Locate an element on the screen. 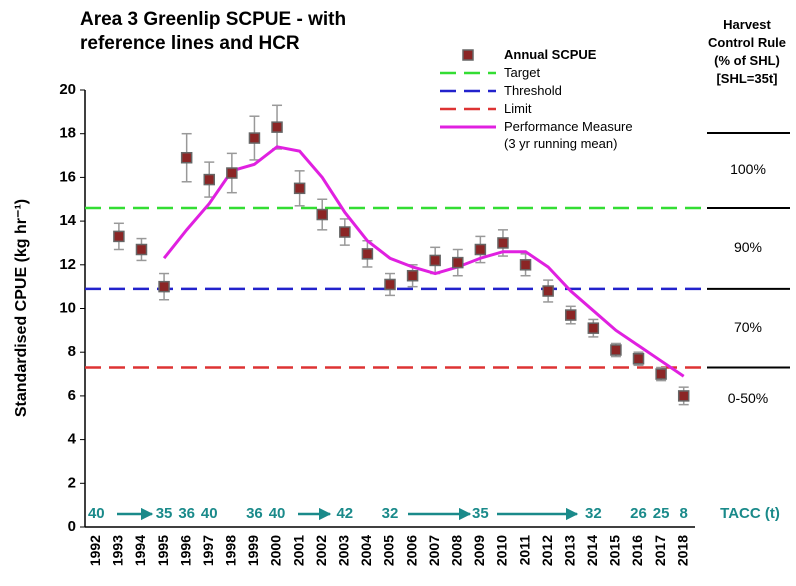 This screenshot has width=796, height=586. hcr-rule: 90% is located at coordinates (748, 247).